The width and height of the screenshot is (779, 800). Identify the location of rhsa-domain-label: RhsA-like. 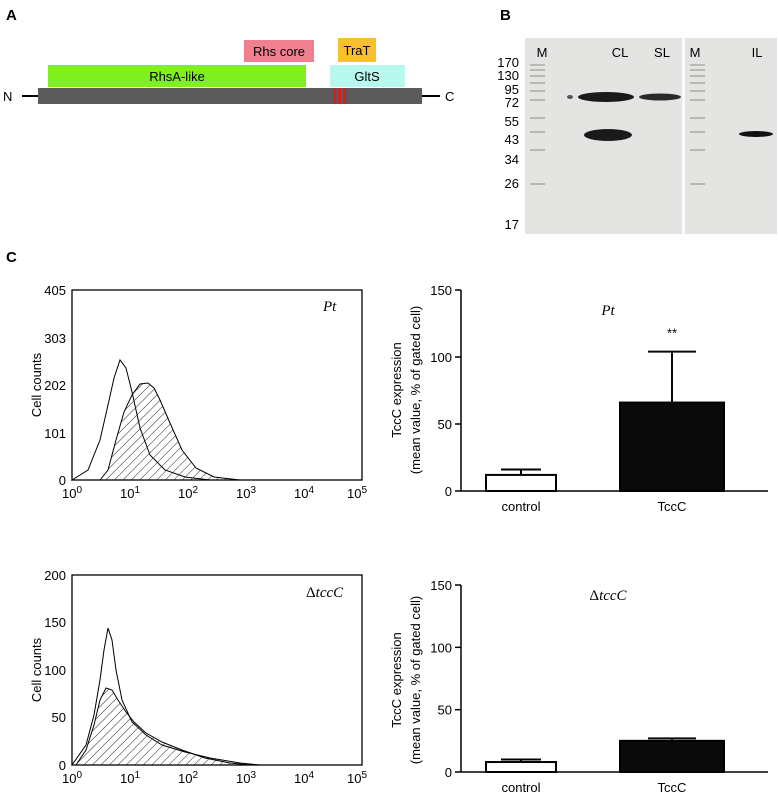
(177, 76).